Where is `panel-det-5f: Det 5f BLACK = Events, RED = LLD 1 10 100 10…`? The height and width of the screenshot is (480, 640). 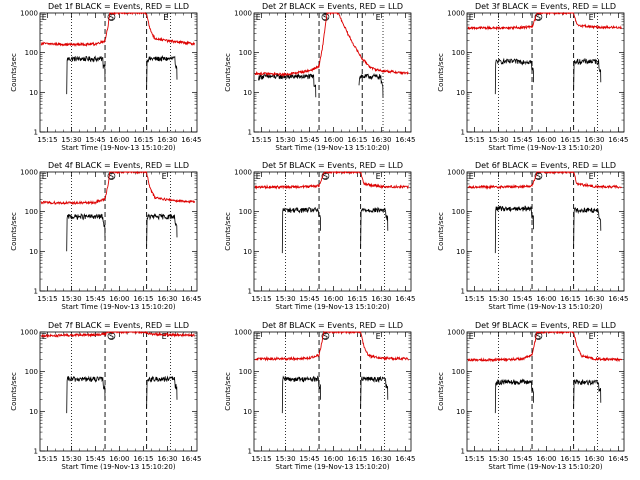 panel-det-5f: Det 5f BLACK = Events, RED = LLD 1 10 100 10… is located at coordinates (319, 236).